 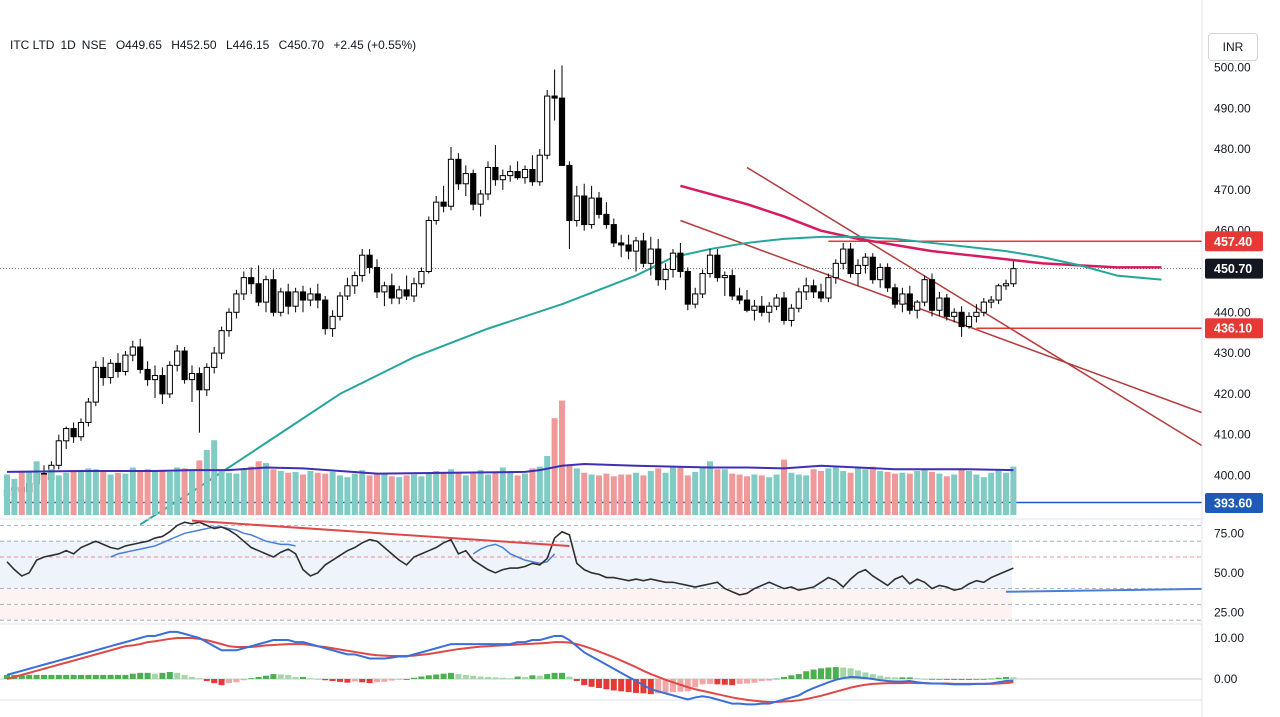 What do you see at coordinates (1233, 47) in the screenshot?
I see `currency-button: INR` at bounding box center [1233, 47].